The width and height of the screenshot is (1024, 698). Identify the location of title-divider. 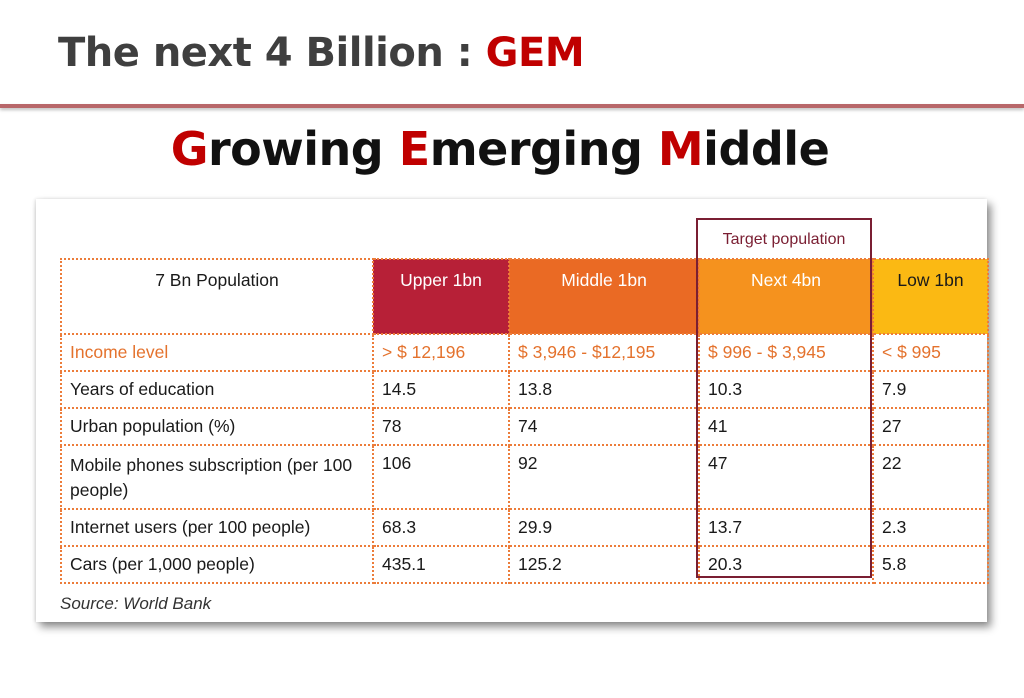
(512, 106).